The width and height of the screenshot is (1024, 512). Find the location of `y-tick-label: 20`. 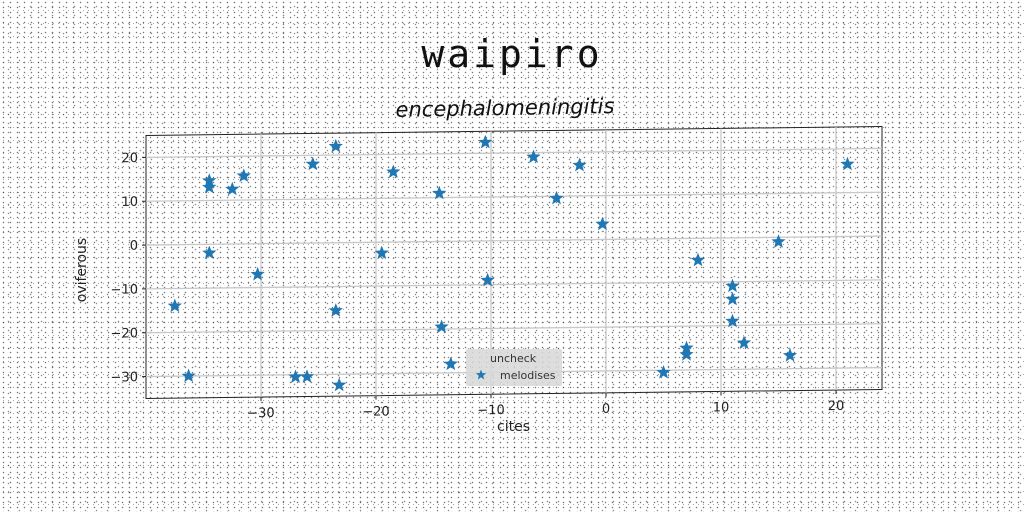

y-tick-label: 20 is located at coordinates (129, 158).